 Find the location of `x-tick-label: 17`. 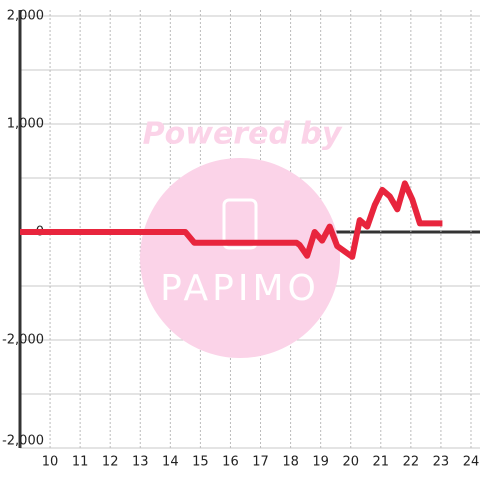

x-tick-label: 17 is located at coordinates (260, 462).